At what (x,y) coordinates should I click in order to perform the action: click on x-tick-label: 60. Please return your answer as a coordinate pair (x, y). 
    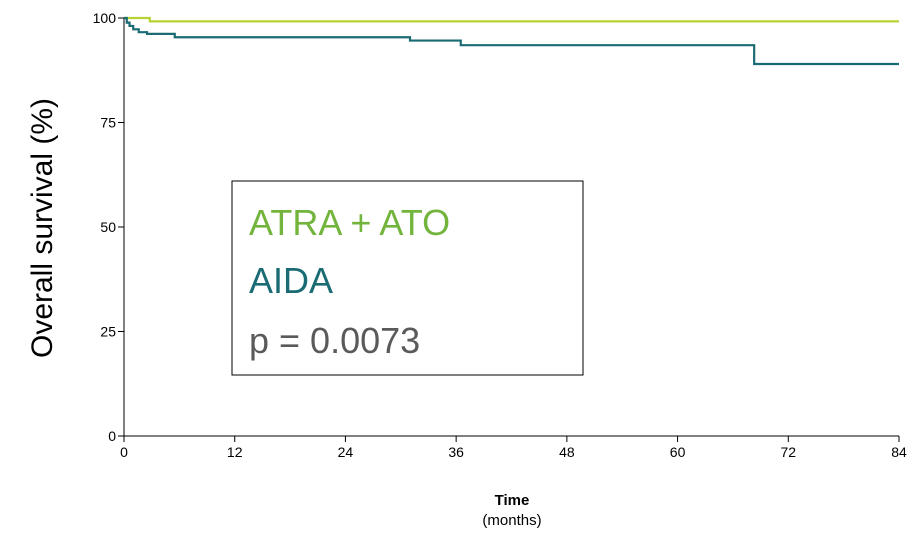
    Looking at the image, I should click on (678, 452).